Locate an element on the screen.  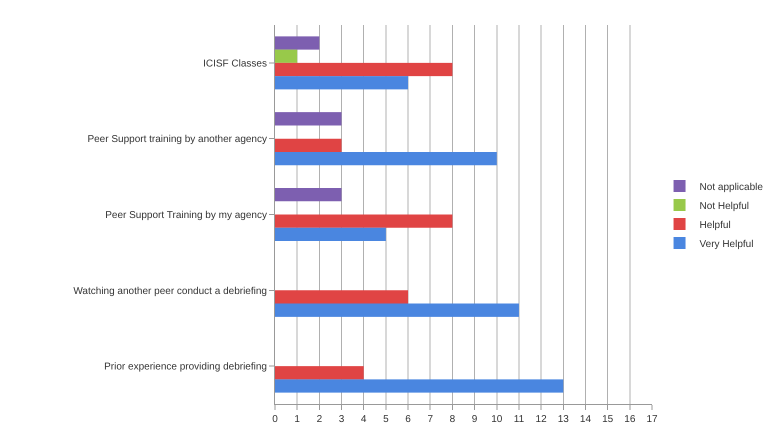
x-tick-label: 5 is located at coordinates (386, 419).